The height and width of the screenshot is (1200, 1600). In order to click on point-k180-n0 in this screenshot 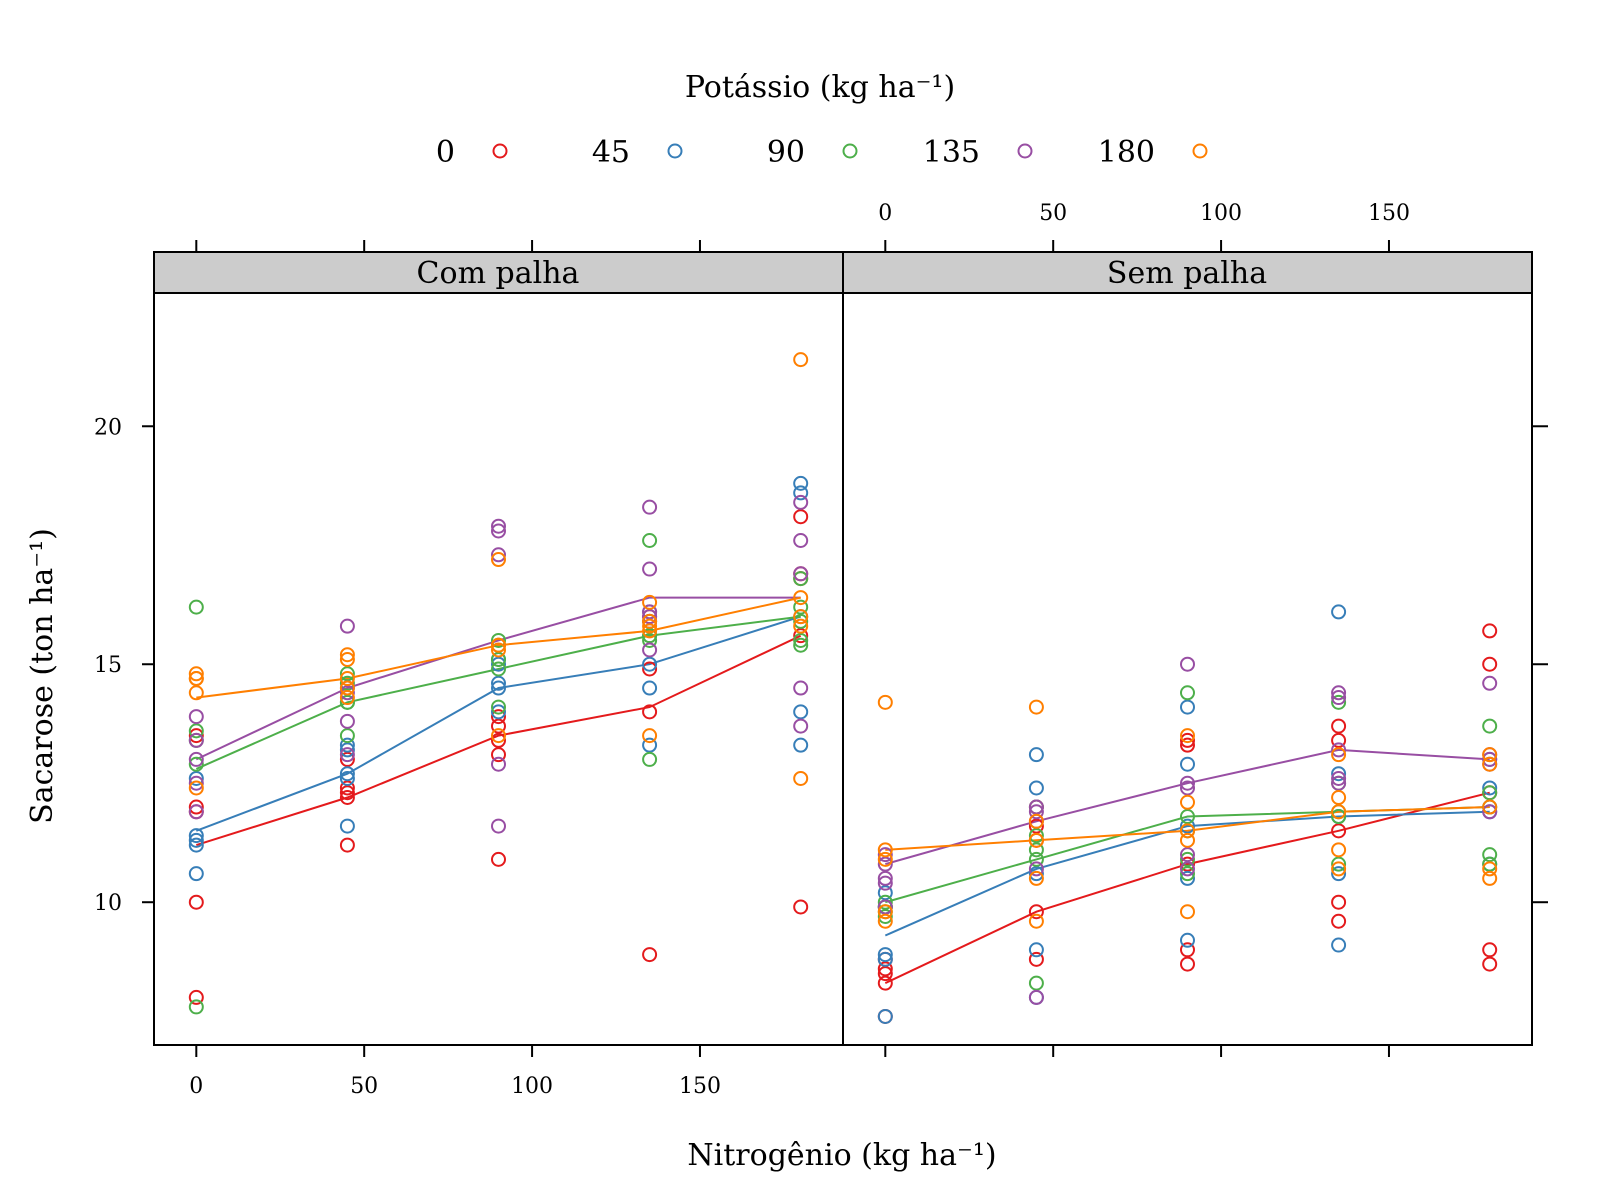, I will do `click(885, 859)`.